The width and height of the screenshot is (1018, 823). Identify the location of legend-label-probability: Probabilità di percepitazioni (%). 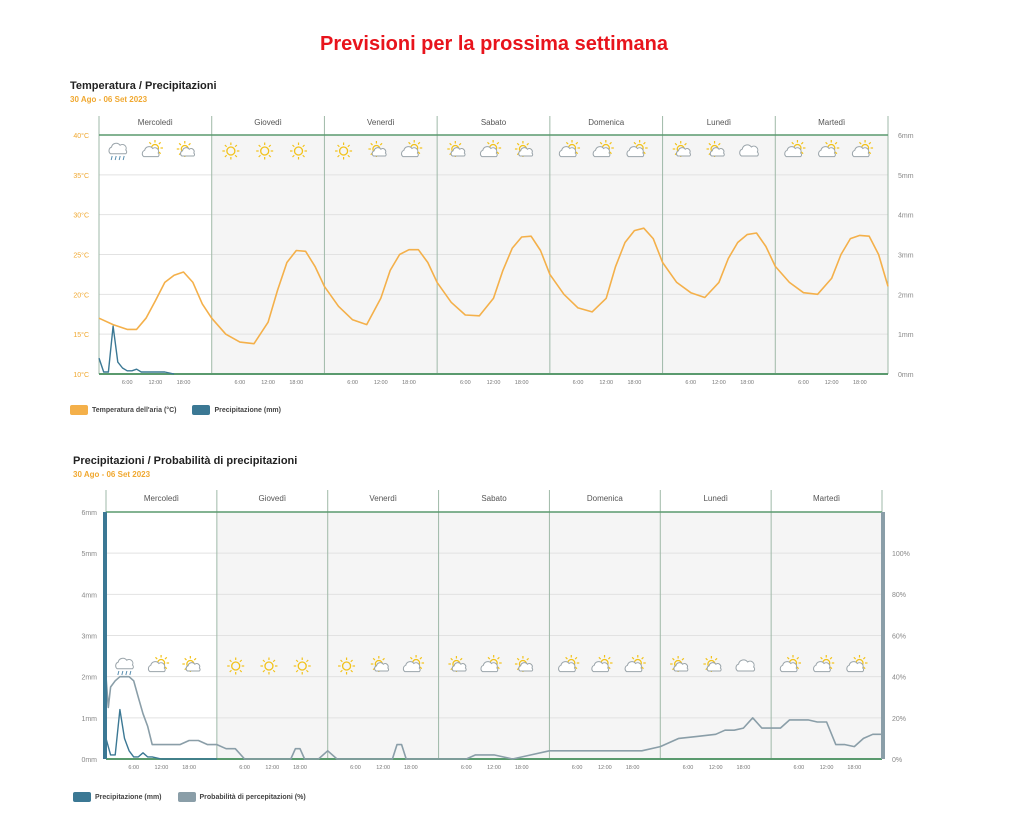
(252, 797).